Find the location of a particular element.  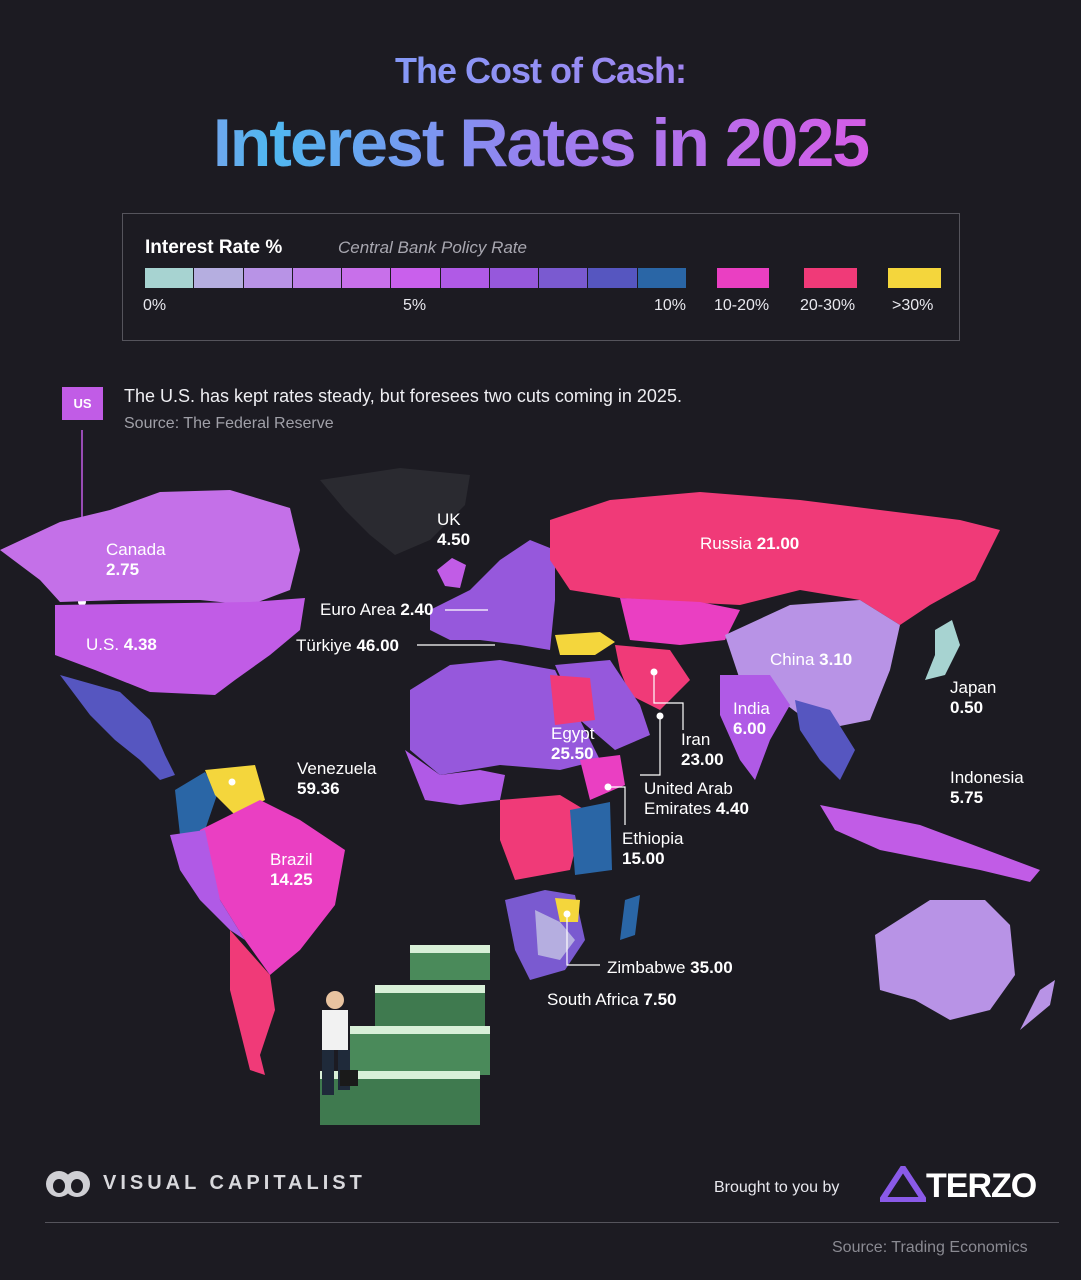

legend-title: Interest Rate % is located at coordinates (214, 247).